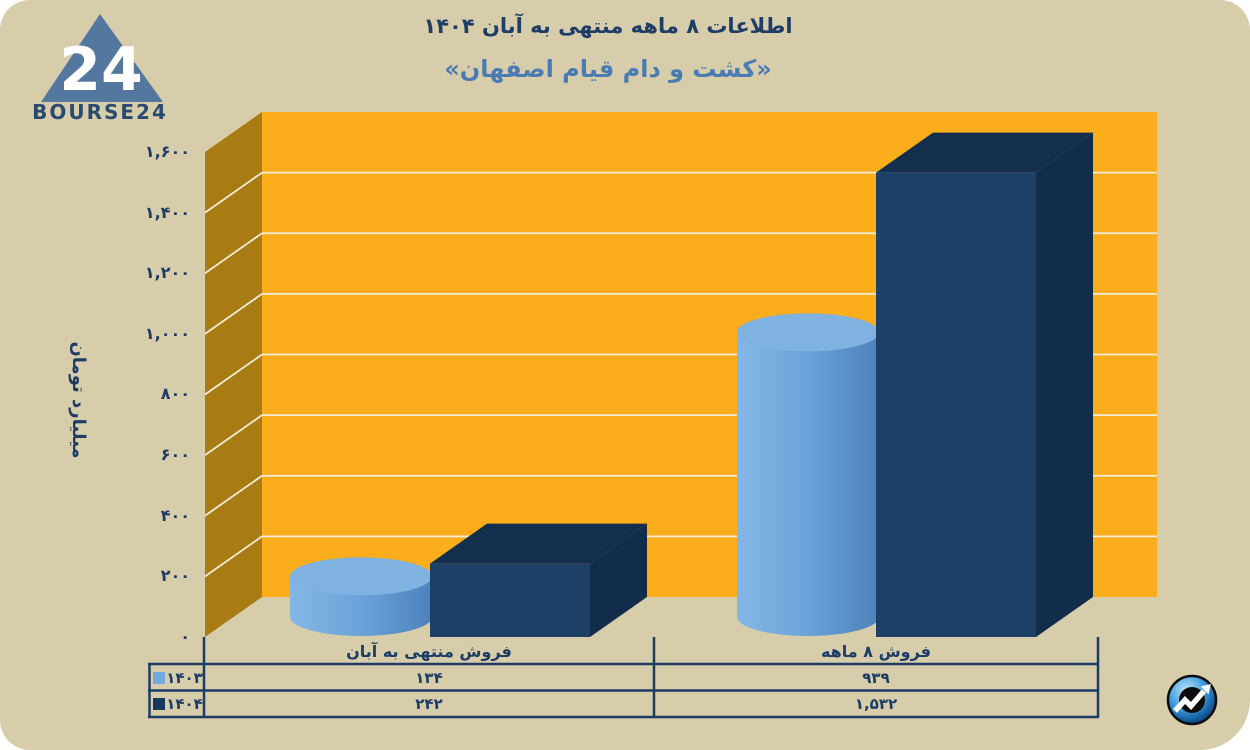 The height and width of the screenshot is (750, 1250). I want to click on logo-triangle, so click(102, 58).